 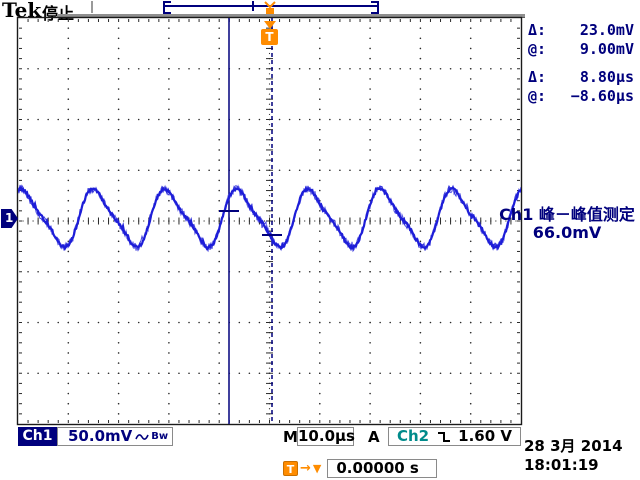 I want to click on trigger-position-t-icon: T, so click(x=269, y=37).